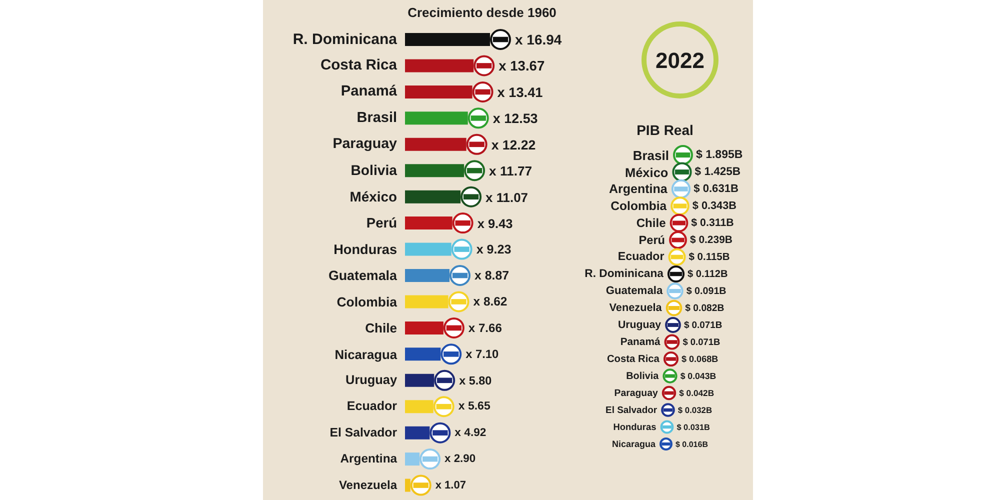 This screenshot has height=500, width=1000. What do you see at coordinates (366, 354) in the screenshot?
I see `y-tick-label: Nicaragua` at bounding box center [366, 354].